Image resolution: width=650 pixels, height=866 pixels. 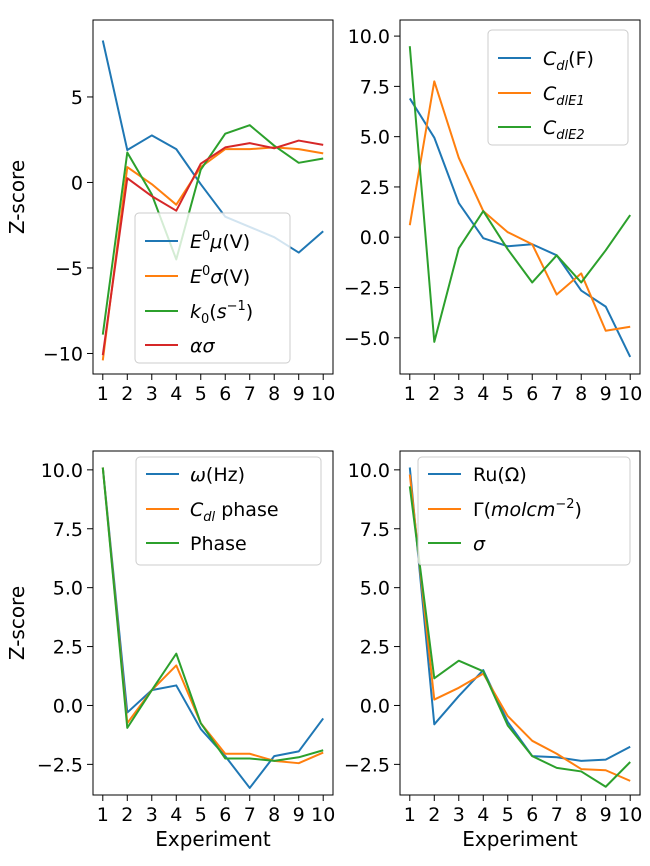 I want to click on panel-2-x-tick-label: 8, so click(x=581, y=394).